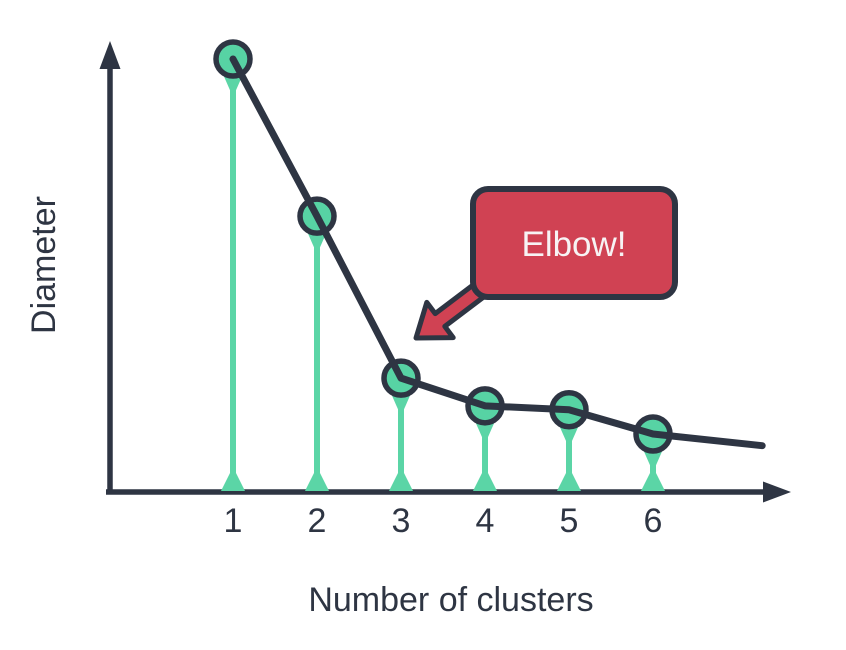  I want to click on y-axis-label: Diameter, so click(44, 265).